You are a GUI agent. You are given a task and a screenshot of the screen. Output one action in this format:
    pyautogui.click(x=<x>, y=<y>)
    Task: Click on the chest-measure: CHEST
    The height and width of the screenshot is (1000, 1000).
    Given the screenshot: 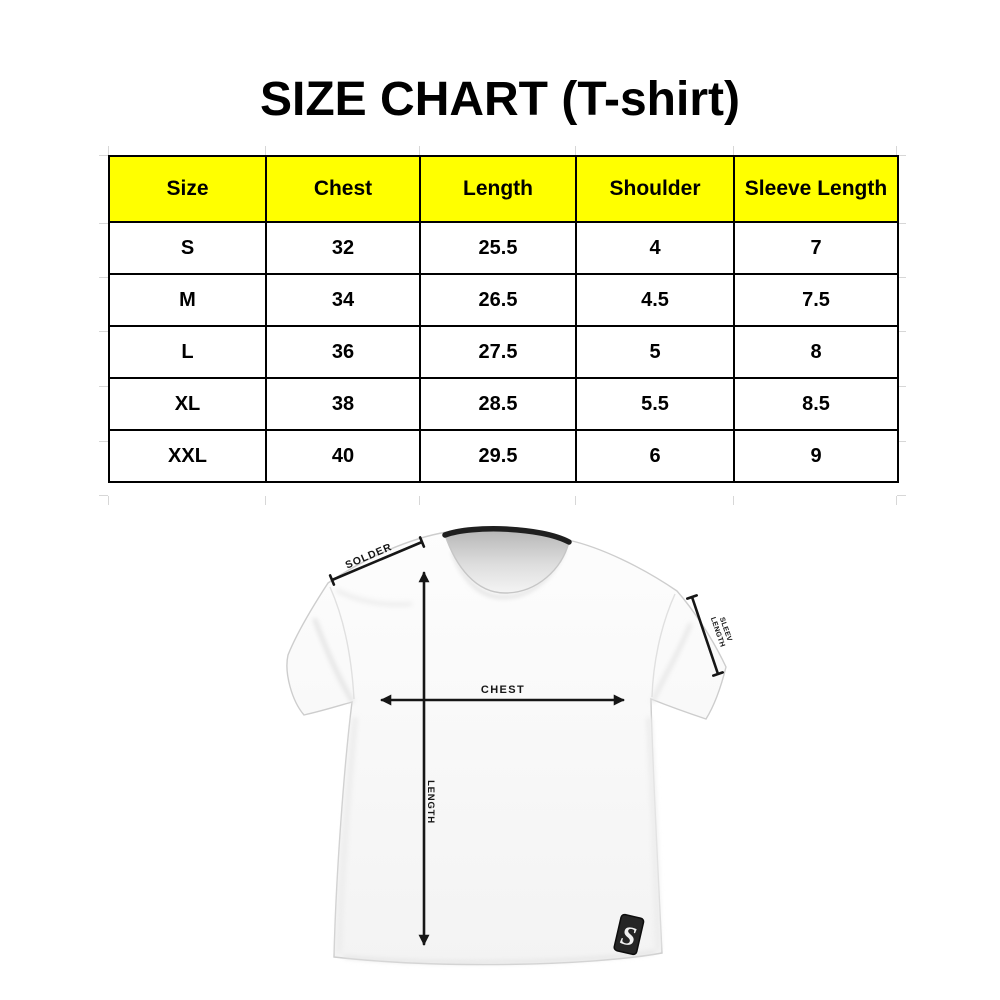 What is the action you would take?
    pyautogui.click(x=502, y=695)
    